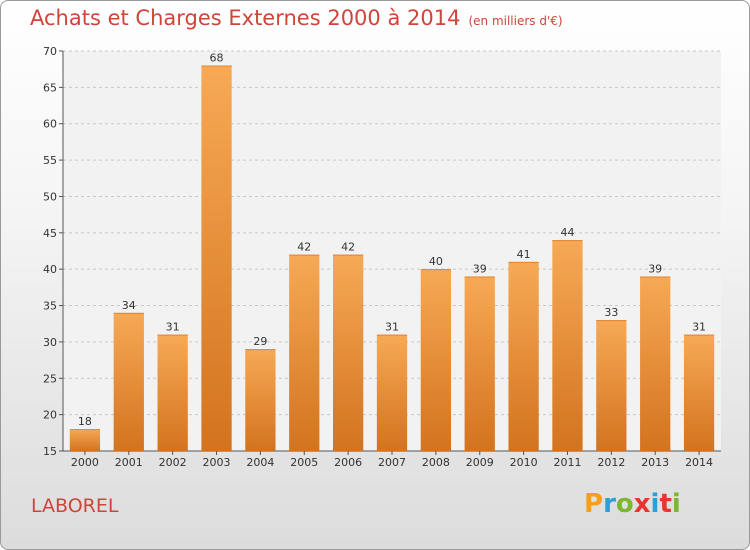  I want to click on data-label-2010: 41, so click(524, 254).